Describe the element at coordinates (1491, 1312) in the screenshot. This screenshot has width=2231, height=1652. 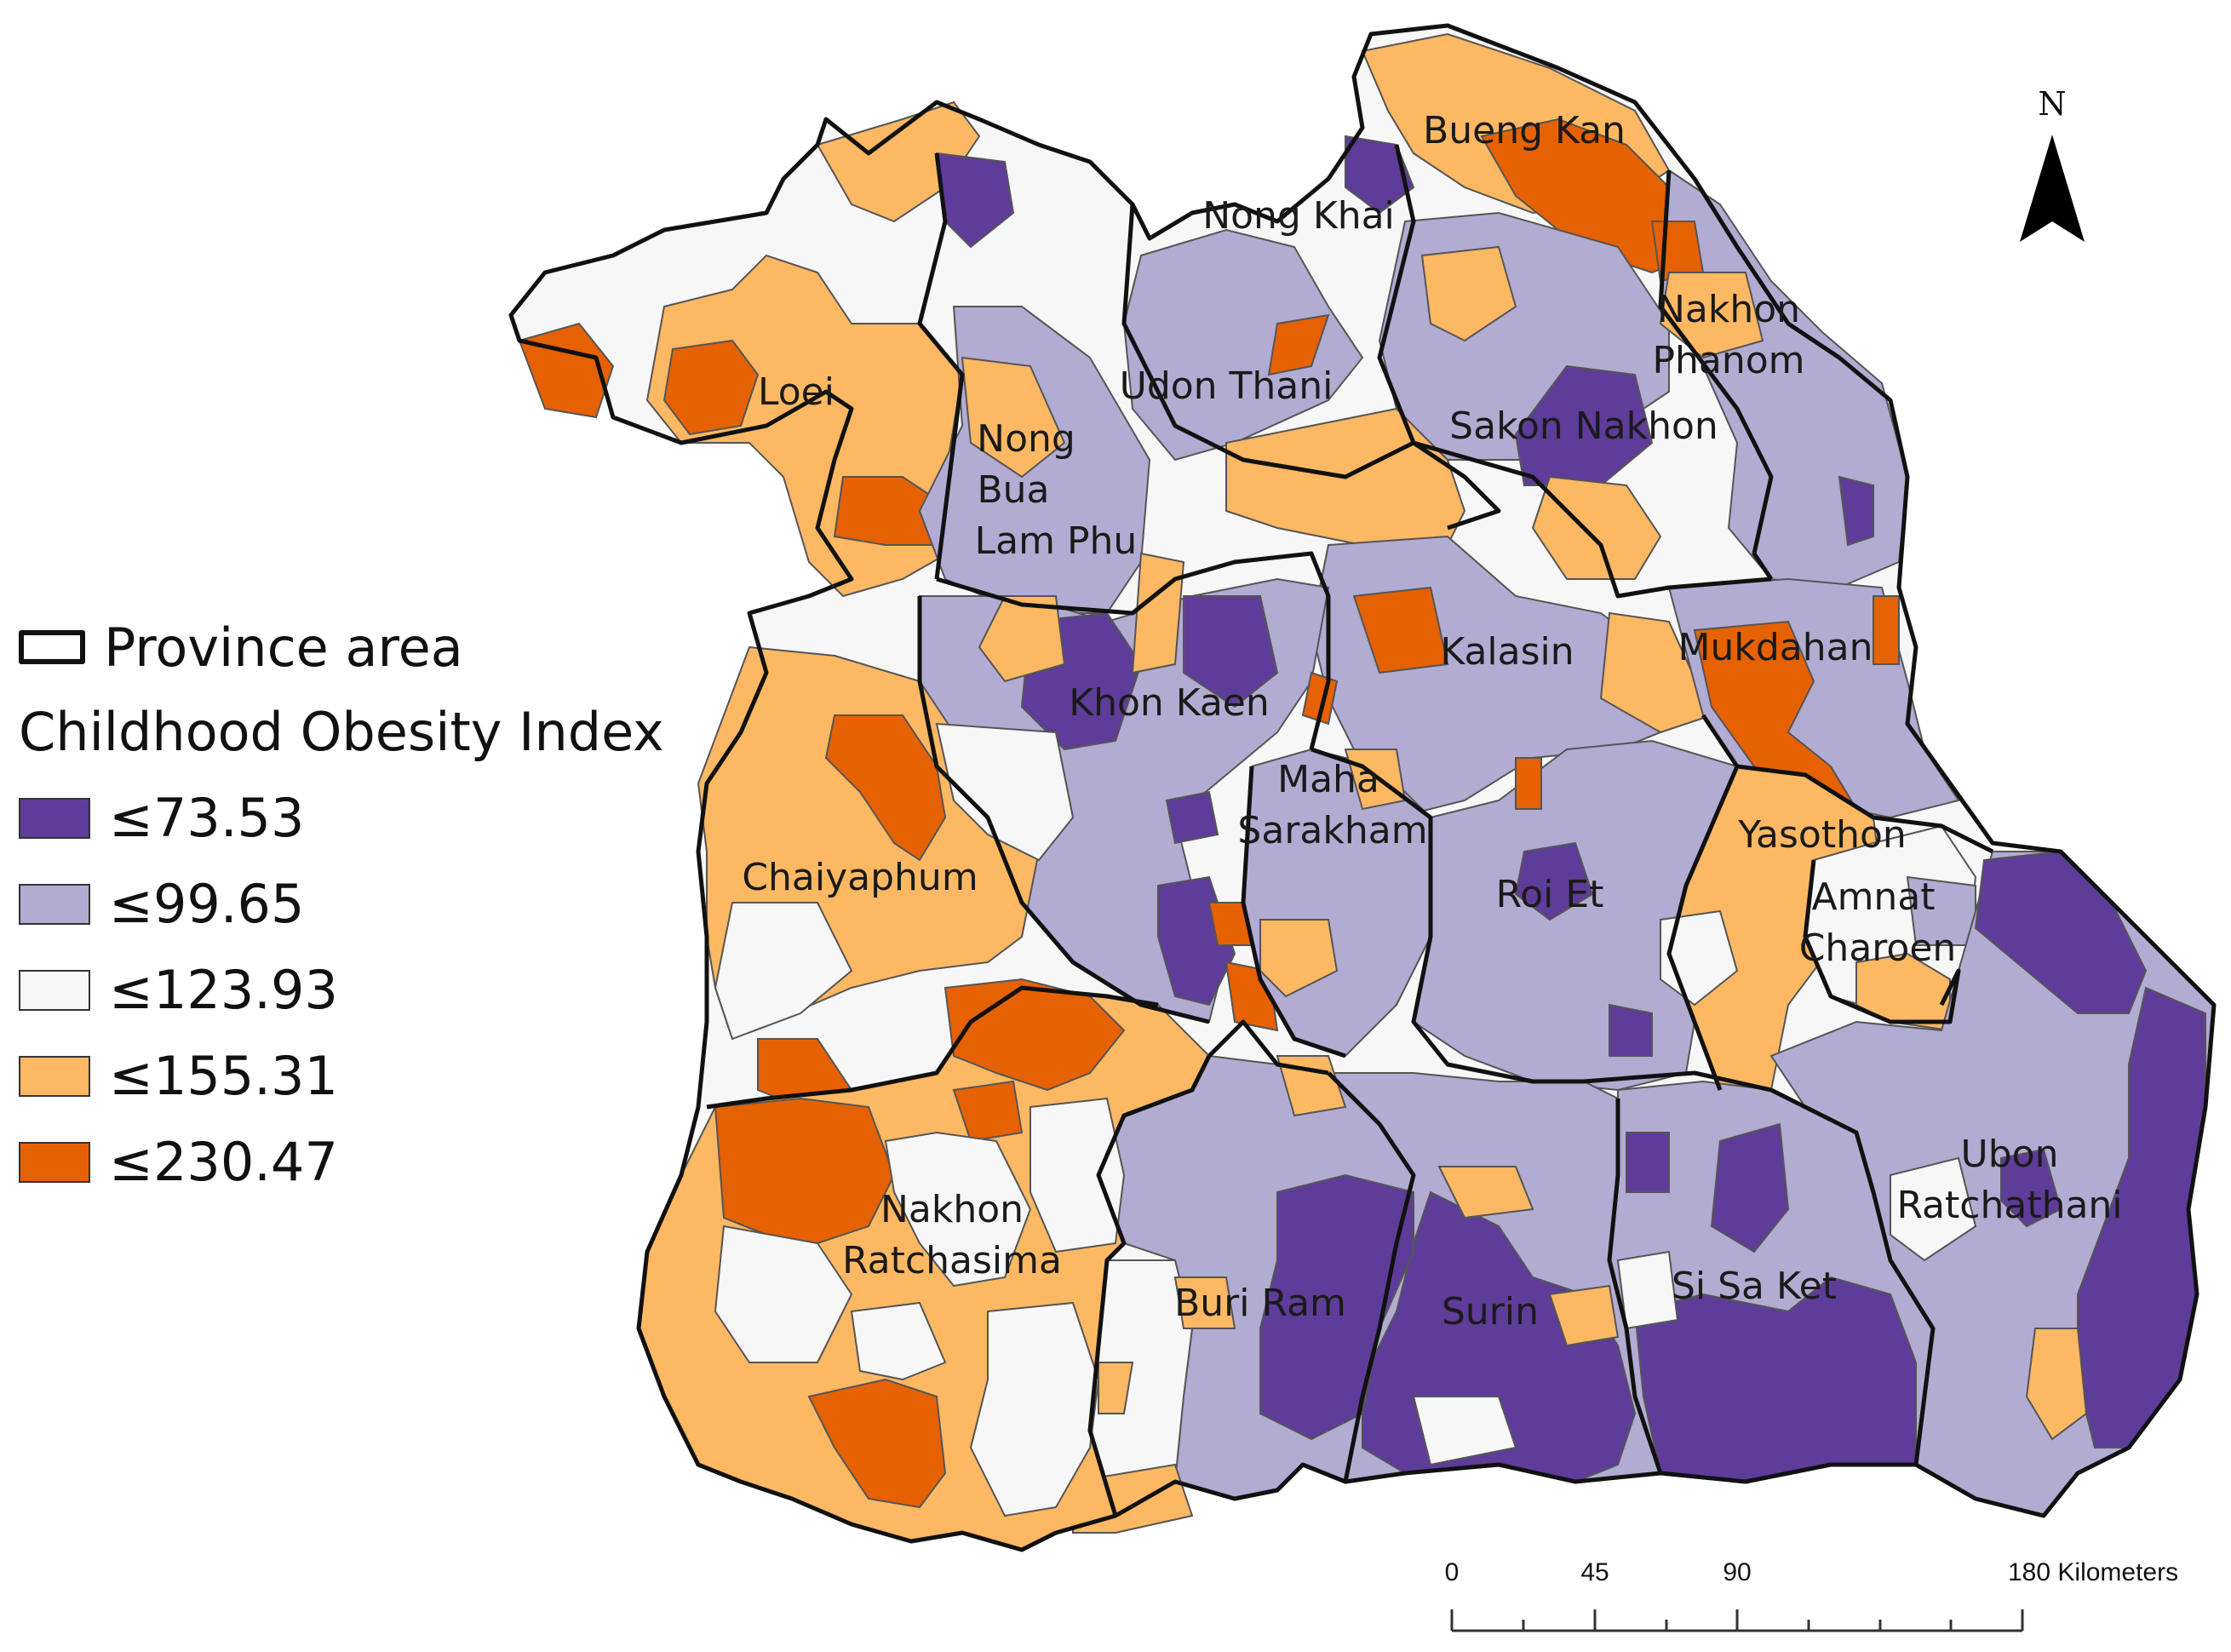
I see `label-surin: Surin` at that location.